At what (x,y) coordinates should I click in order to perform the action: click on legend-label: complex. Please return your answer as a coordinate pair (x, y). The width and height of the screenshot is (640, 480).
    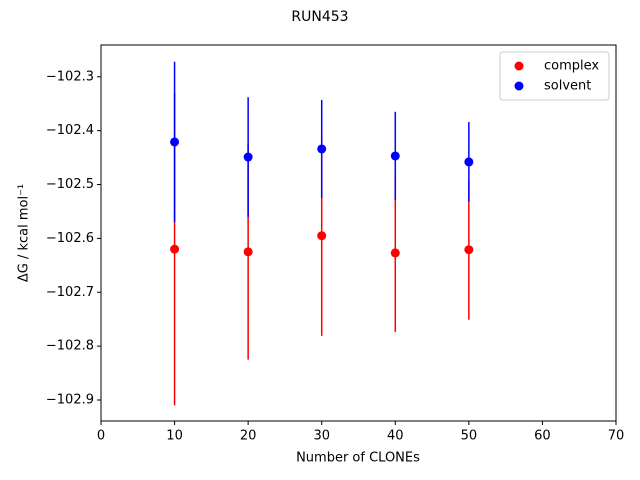
    Looking at the image, I should click on (571, 66).